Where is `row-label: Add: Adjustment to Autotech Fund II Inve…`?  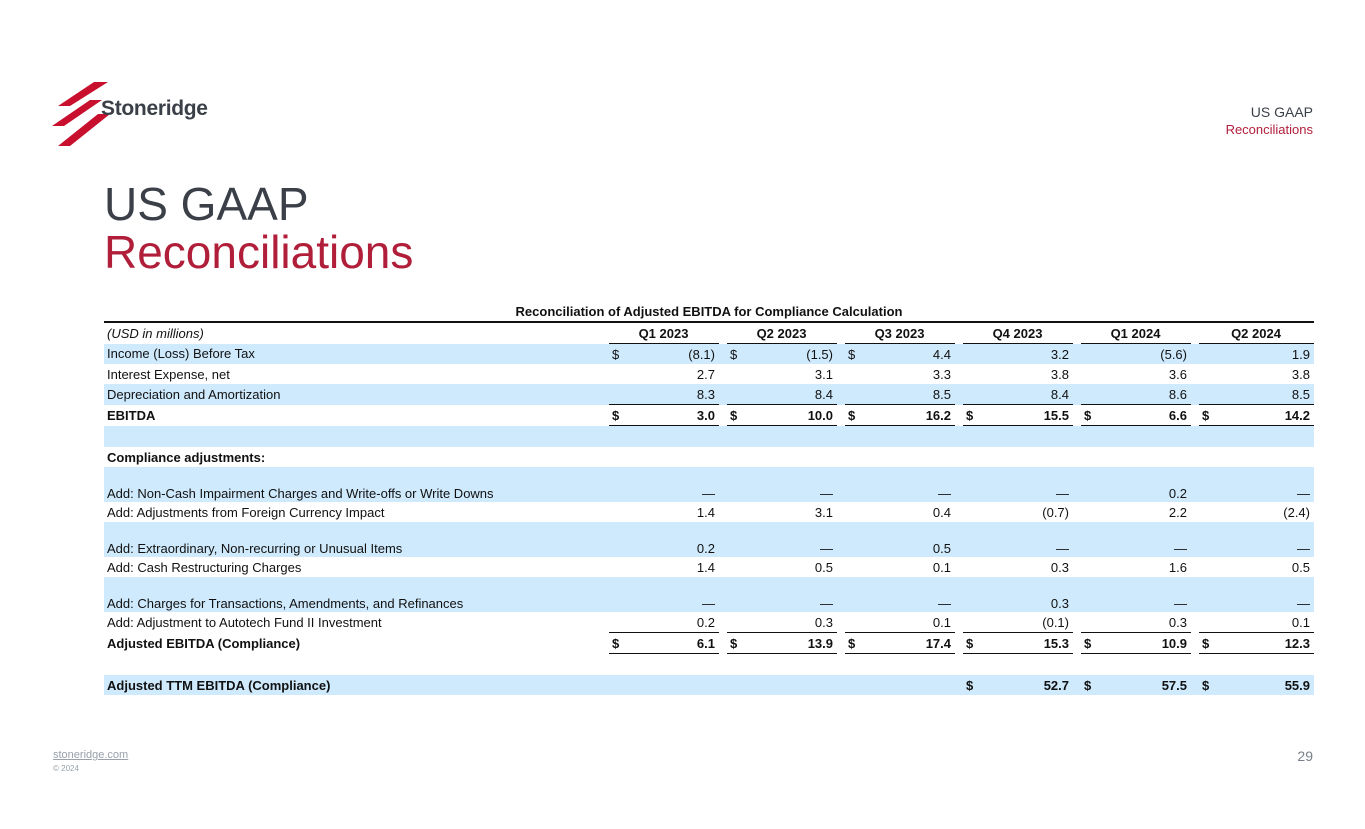
row-label: Add: Adjustment to Autotech Fund II Inve… is located at coordinates (244, 622).